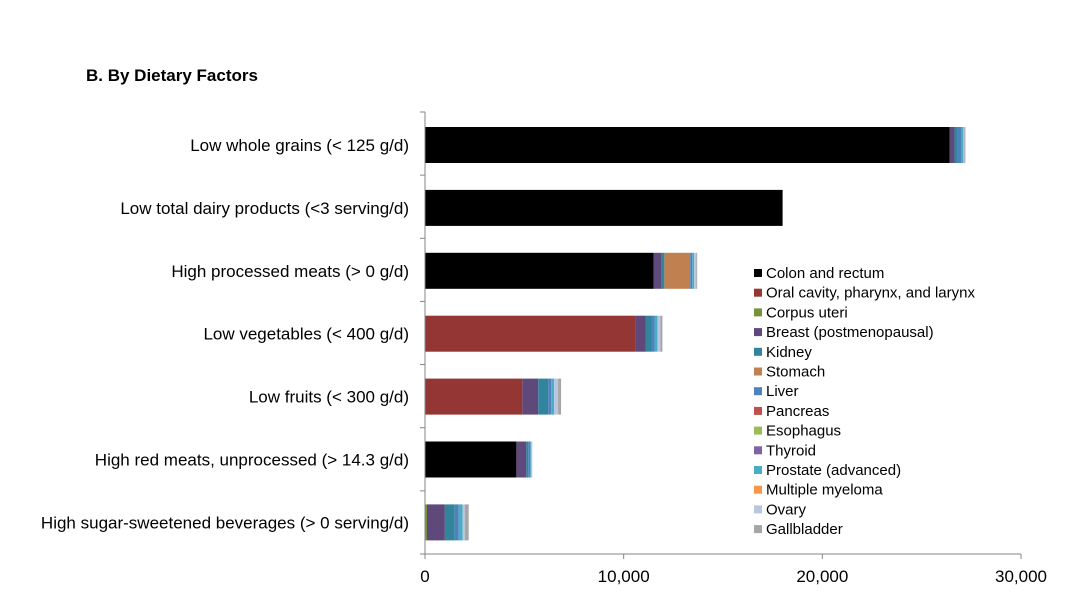  What do you see at coordinates (299, 145) in the screenshot?
I see `category-label: Low whole grains (< 125 g/d)` at bounding box center [299, 145].